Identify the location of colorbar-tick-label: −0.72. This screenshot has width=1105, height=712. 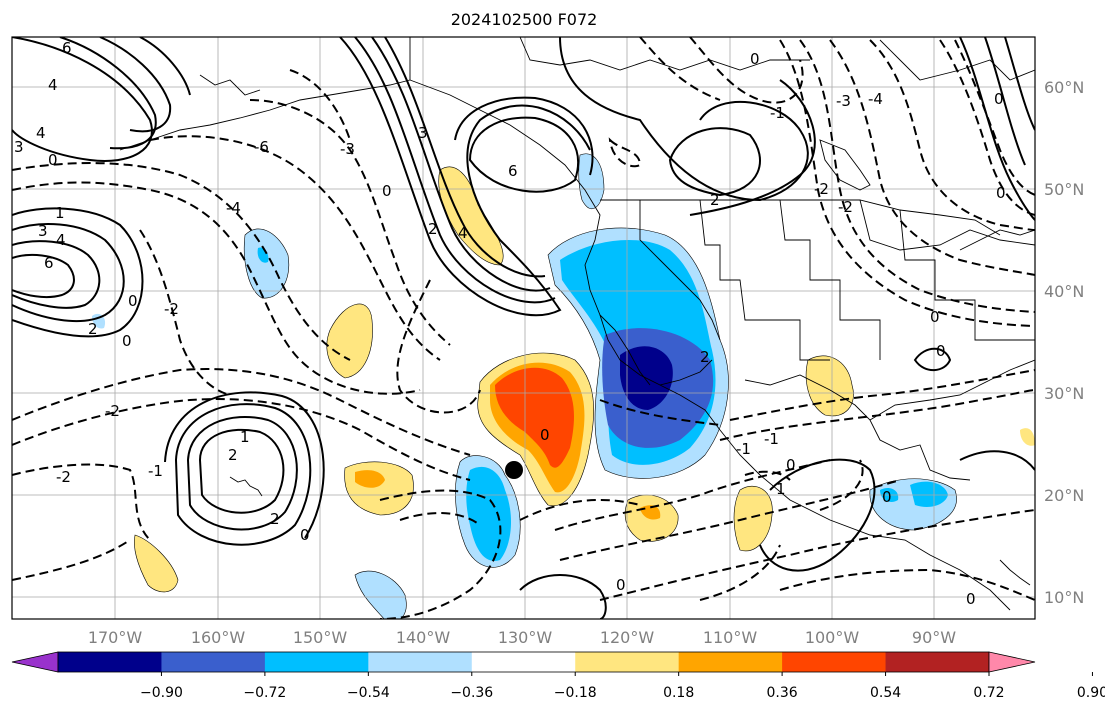
(264, 693).